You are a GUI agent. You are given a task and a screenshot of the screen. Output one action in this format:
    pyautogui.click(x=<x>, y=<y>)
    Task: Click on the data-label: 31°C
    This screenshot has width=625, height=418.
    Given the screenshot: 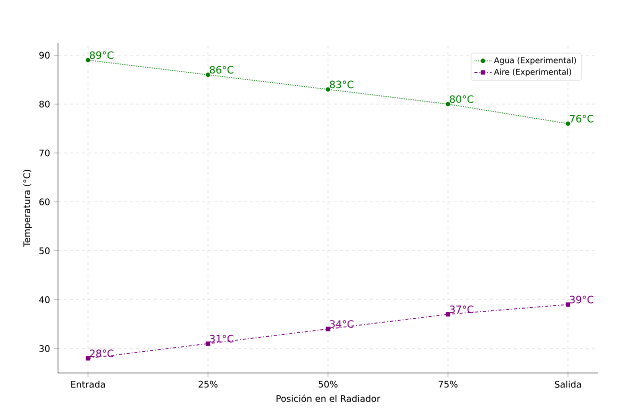 What is the action you would take?
    pyautogui.click(x=222, y=338)
    